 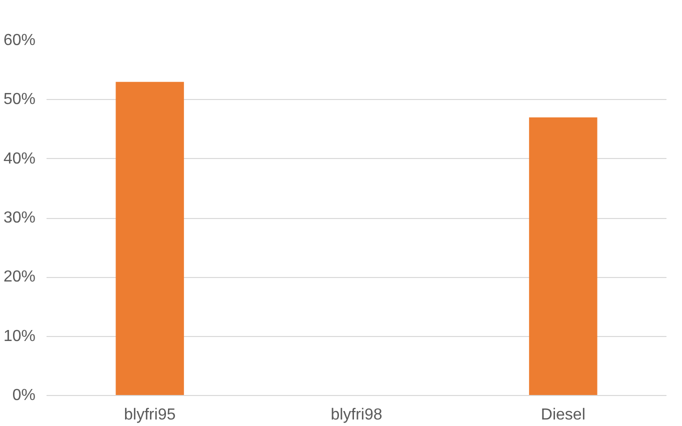 What do you see at coordinates (563, 415) in the screenshot?
I see `x-tick-label: Diesel` at bounding box center [563, 415].